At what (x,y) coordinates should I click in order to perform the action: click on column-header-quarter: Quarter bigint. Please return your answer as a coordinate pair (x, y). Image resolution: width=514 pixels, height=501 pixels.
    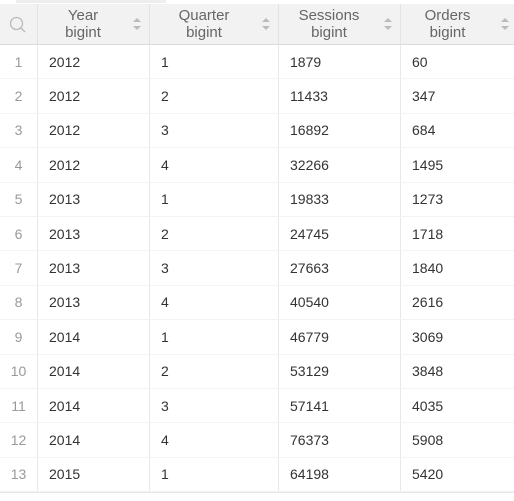
    Looking at the image, I should click on (214, 24).